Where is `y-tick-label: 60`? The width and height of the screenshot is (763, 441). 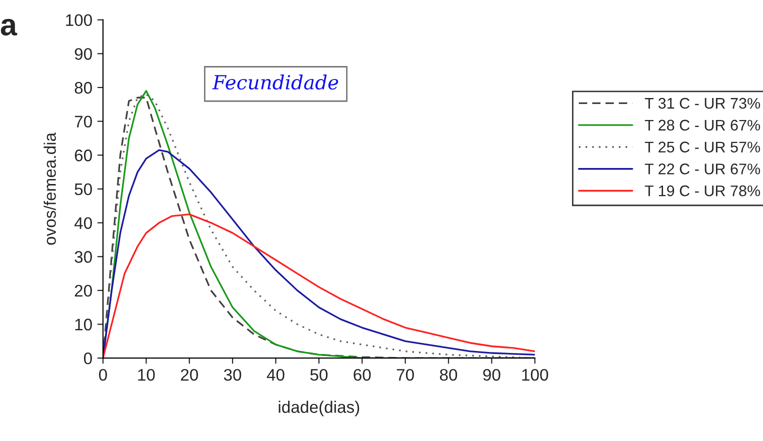 y-tick-label: 60 is located at coordinates (83, 156).